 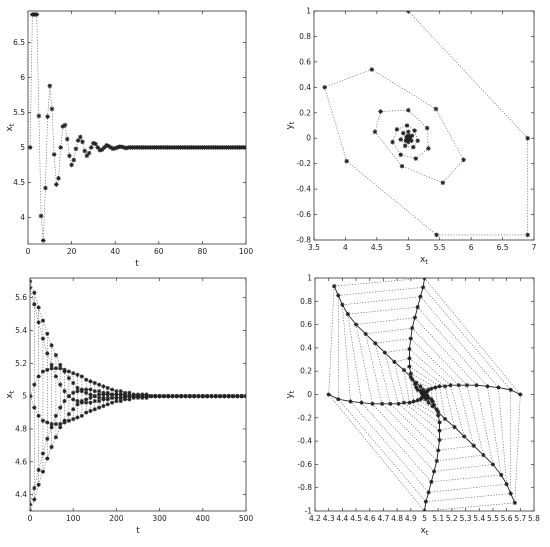 What do you see at coordinates (19, 182) in the screenshot?
I see `y-tick-label: 4.5` at bounding box center [19, 182].